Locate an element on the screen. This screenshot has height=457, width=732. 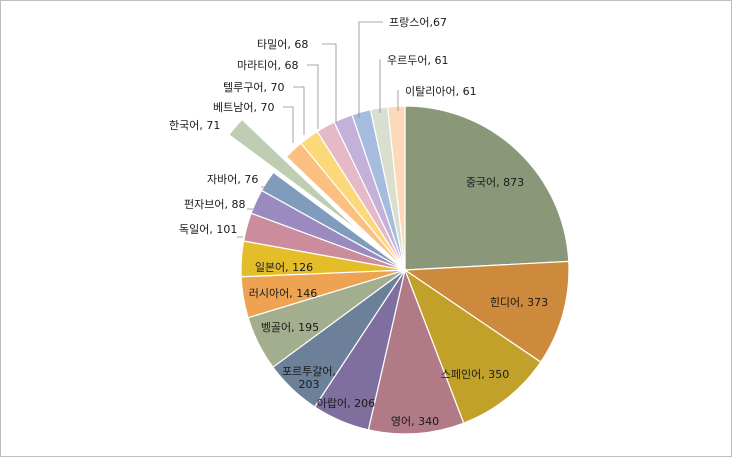
data-label-한국어: 한국어, 71 is located at coordinates (194, 125).